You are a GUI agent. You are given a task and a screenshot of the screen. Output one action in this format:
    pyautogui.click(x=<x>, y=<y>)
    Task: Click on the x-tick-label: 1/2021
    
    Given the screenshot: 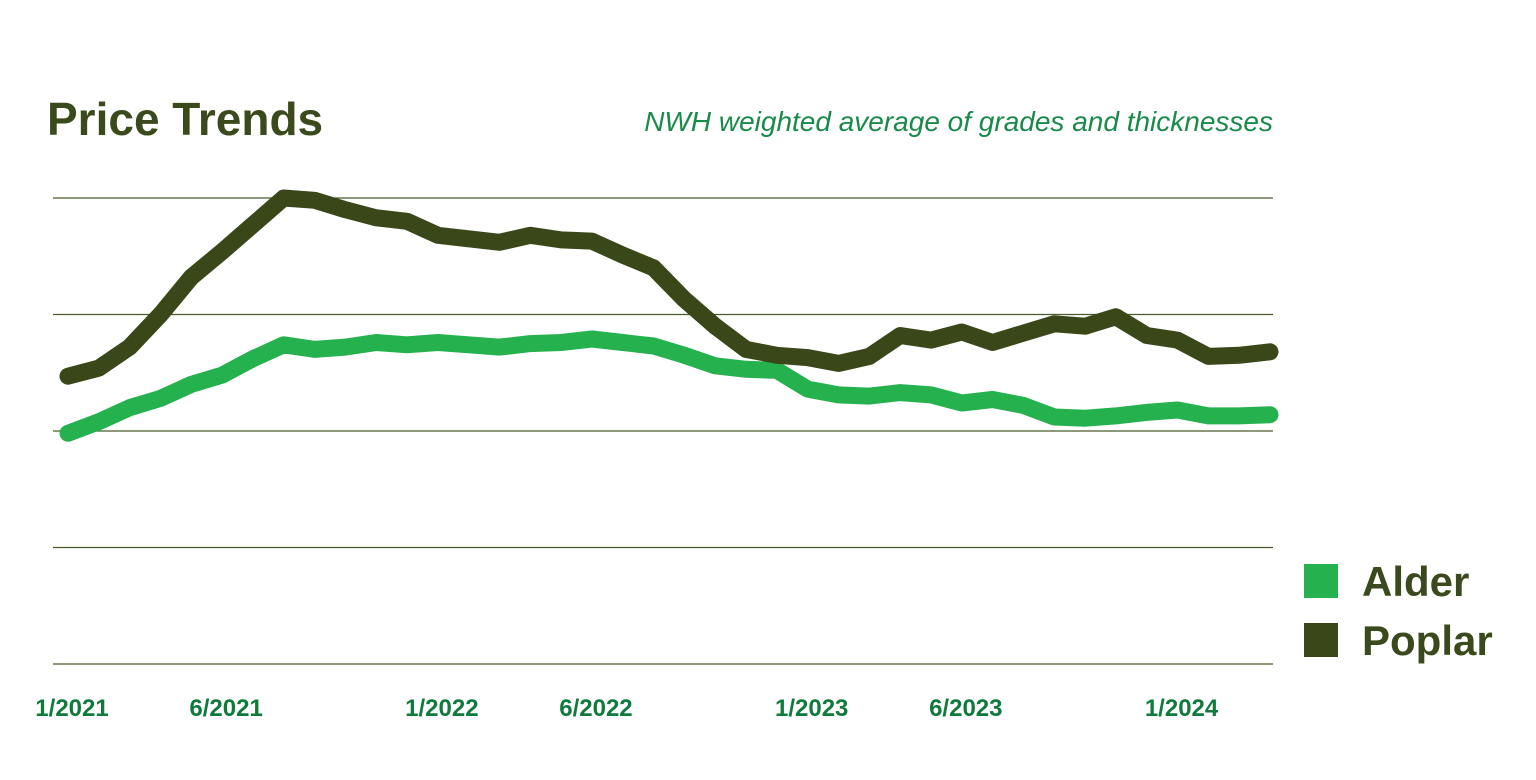 What is the action you would take?
    pyautogui.click(x=71, y=708)
    